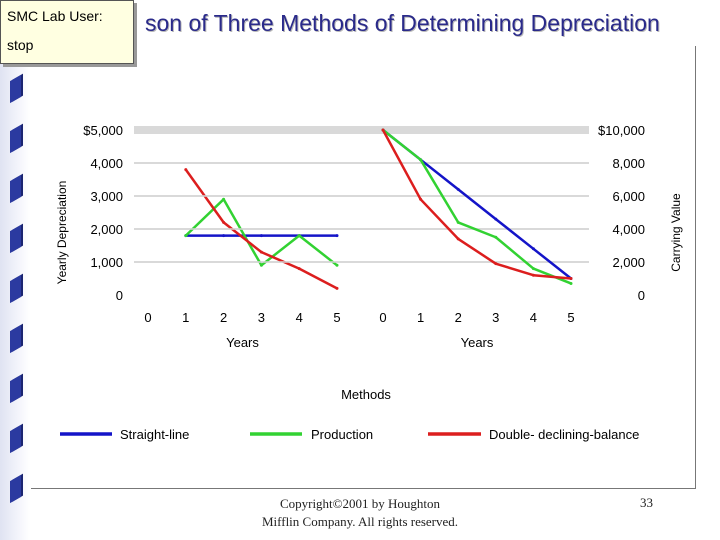  What do you see at coordinates (676, 232) in the screenshot?
I see `y-axis-label: Carrying Value` at bounding box center [676, 232].